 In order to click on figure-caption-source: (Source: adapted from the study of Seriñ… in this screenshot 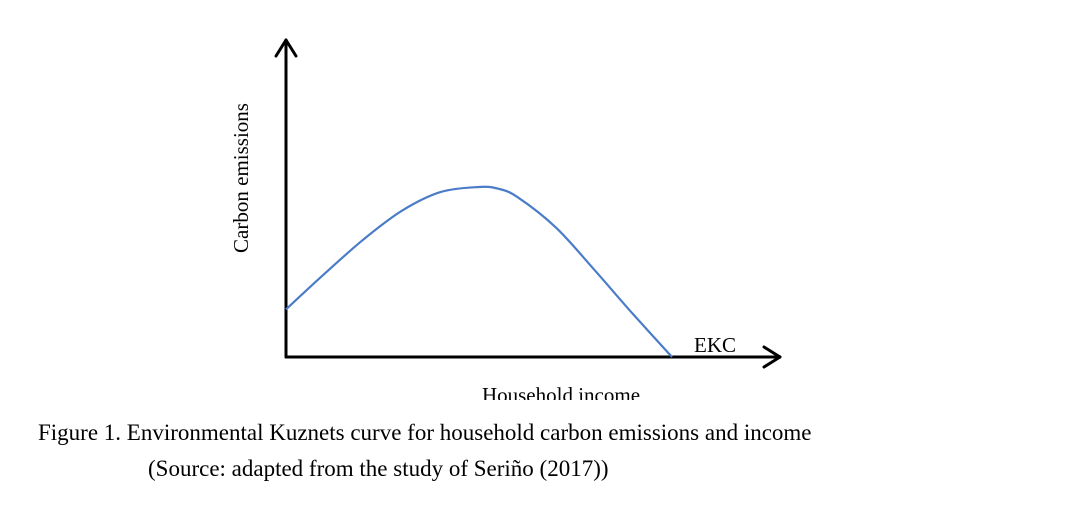, I will do `click(378, 468)`.